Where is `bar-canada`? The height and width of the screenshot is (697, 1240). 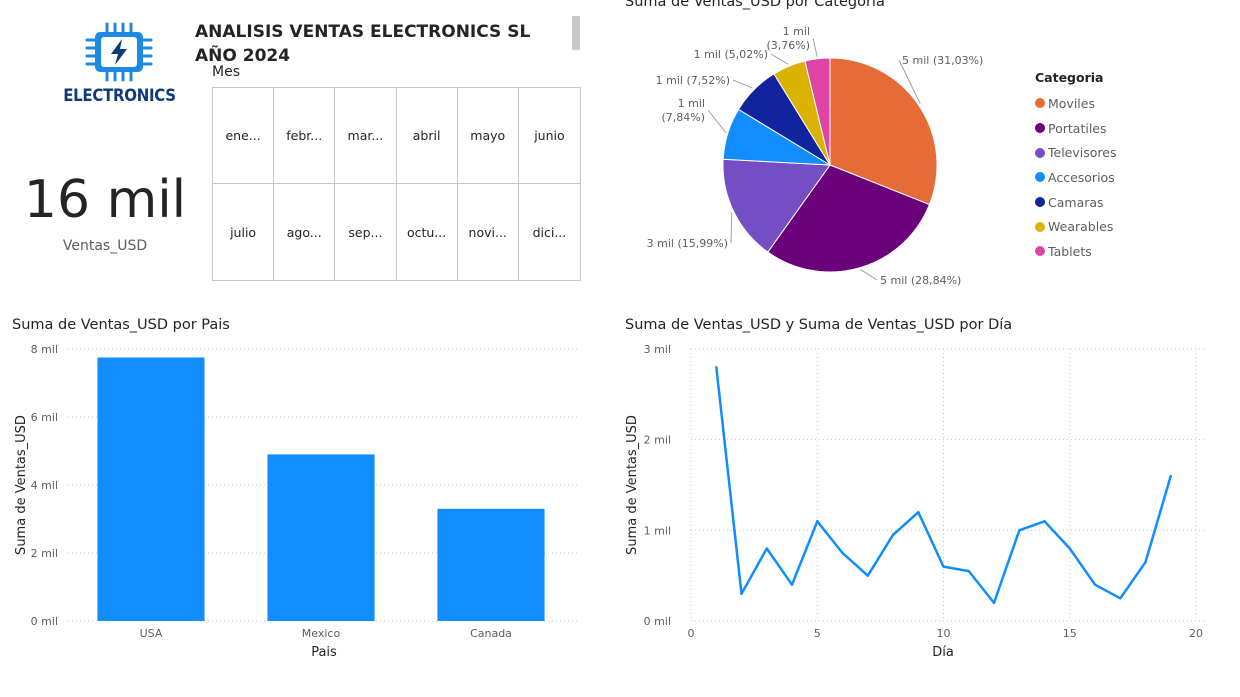 bar-canada is located at coordinates (491, 564).